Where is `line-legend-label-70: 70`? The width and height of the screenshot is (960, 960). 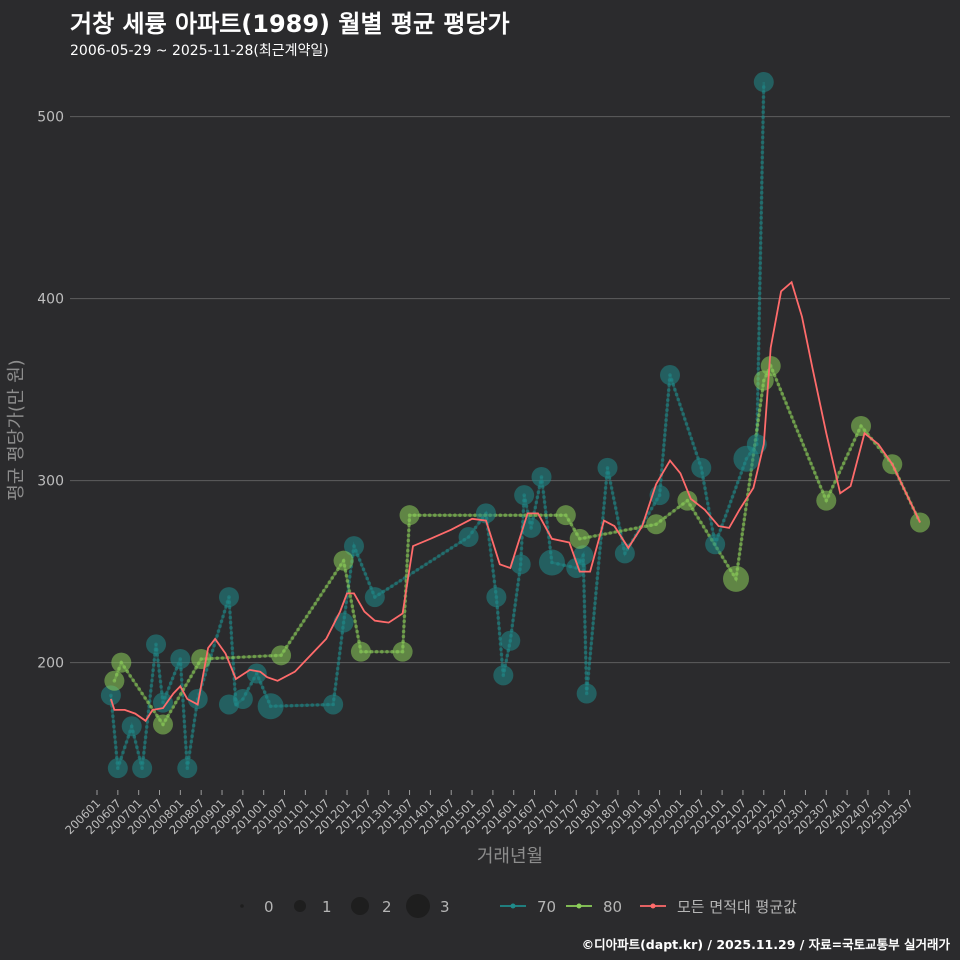 line-legend-label-70: 70 is located at coordinates (546, 907).